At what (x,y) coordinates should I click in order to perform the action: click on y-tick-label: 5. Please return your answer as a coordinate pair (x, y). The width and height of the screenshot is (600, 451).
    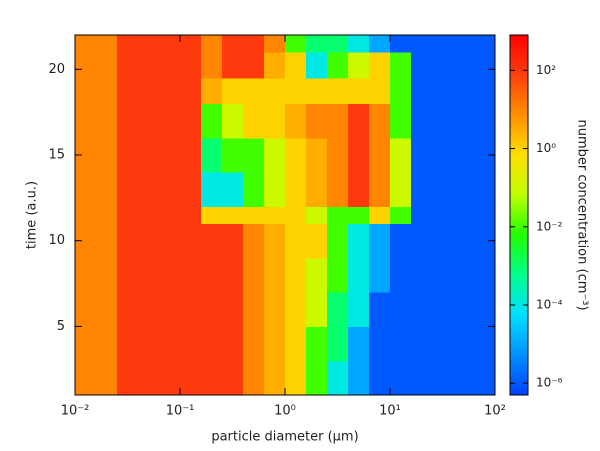
    Looking at the image, I should click on (61, 326).